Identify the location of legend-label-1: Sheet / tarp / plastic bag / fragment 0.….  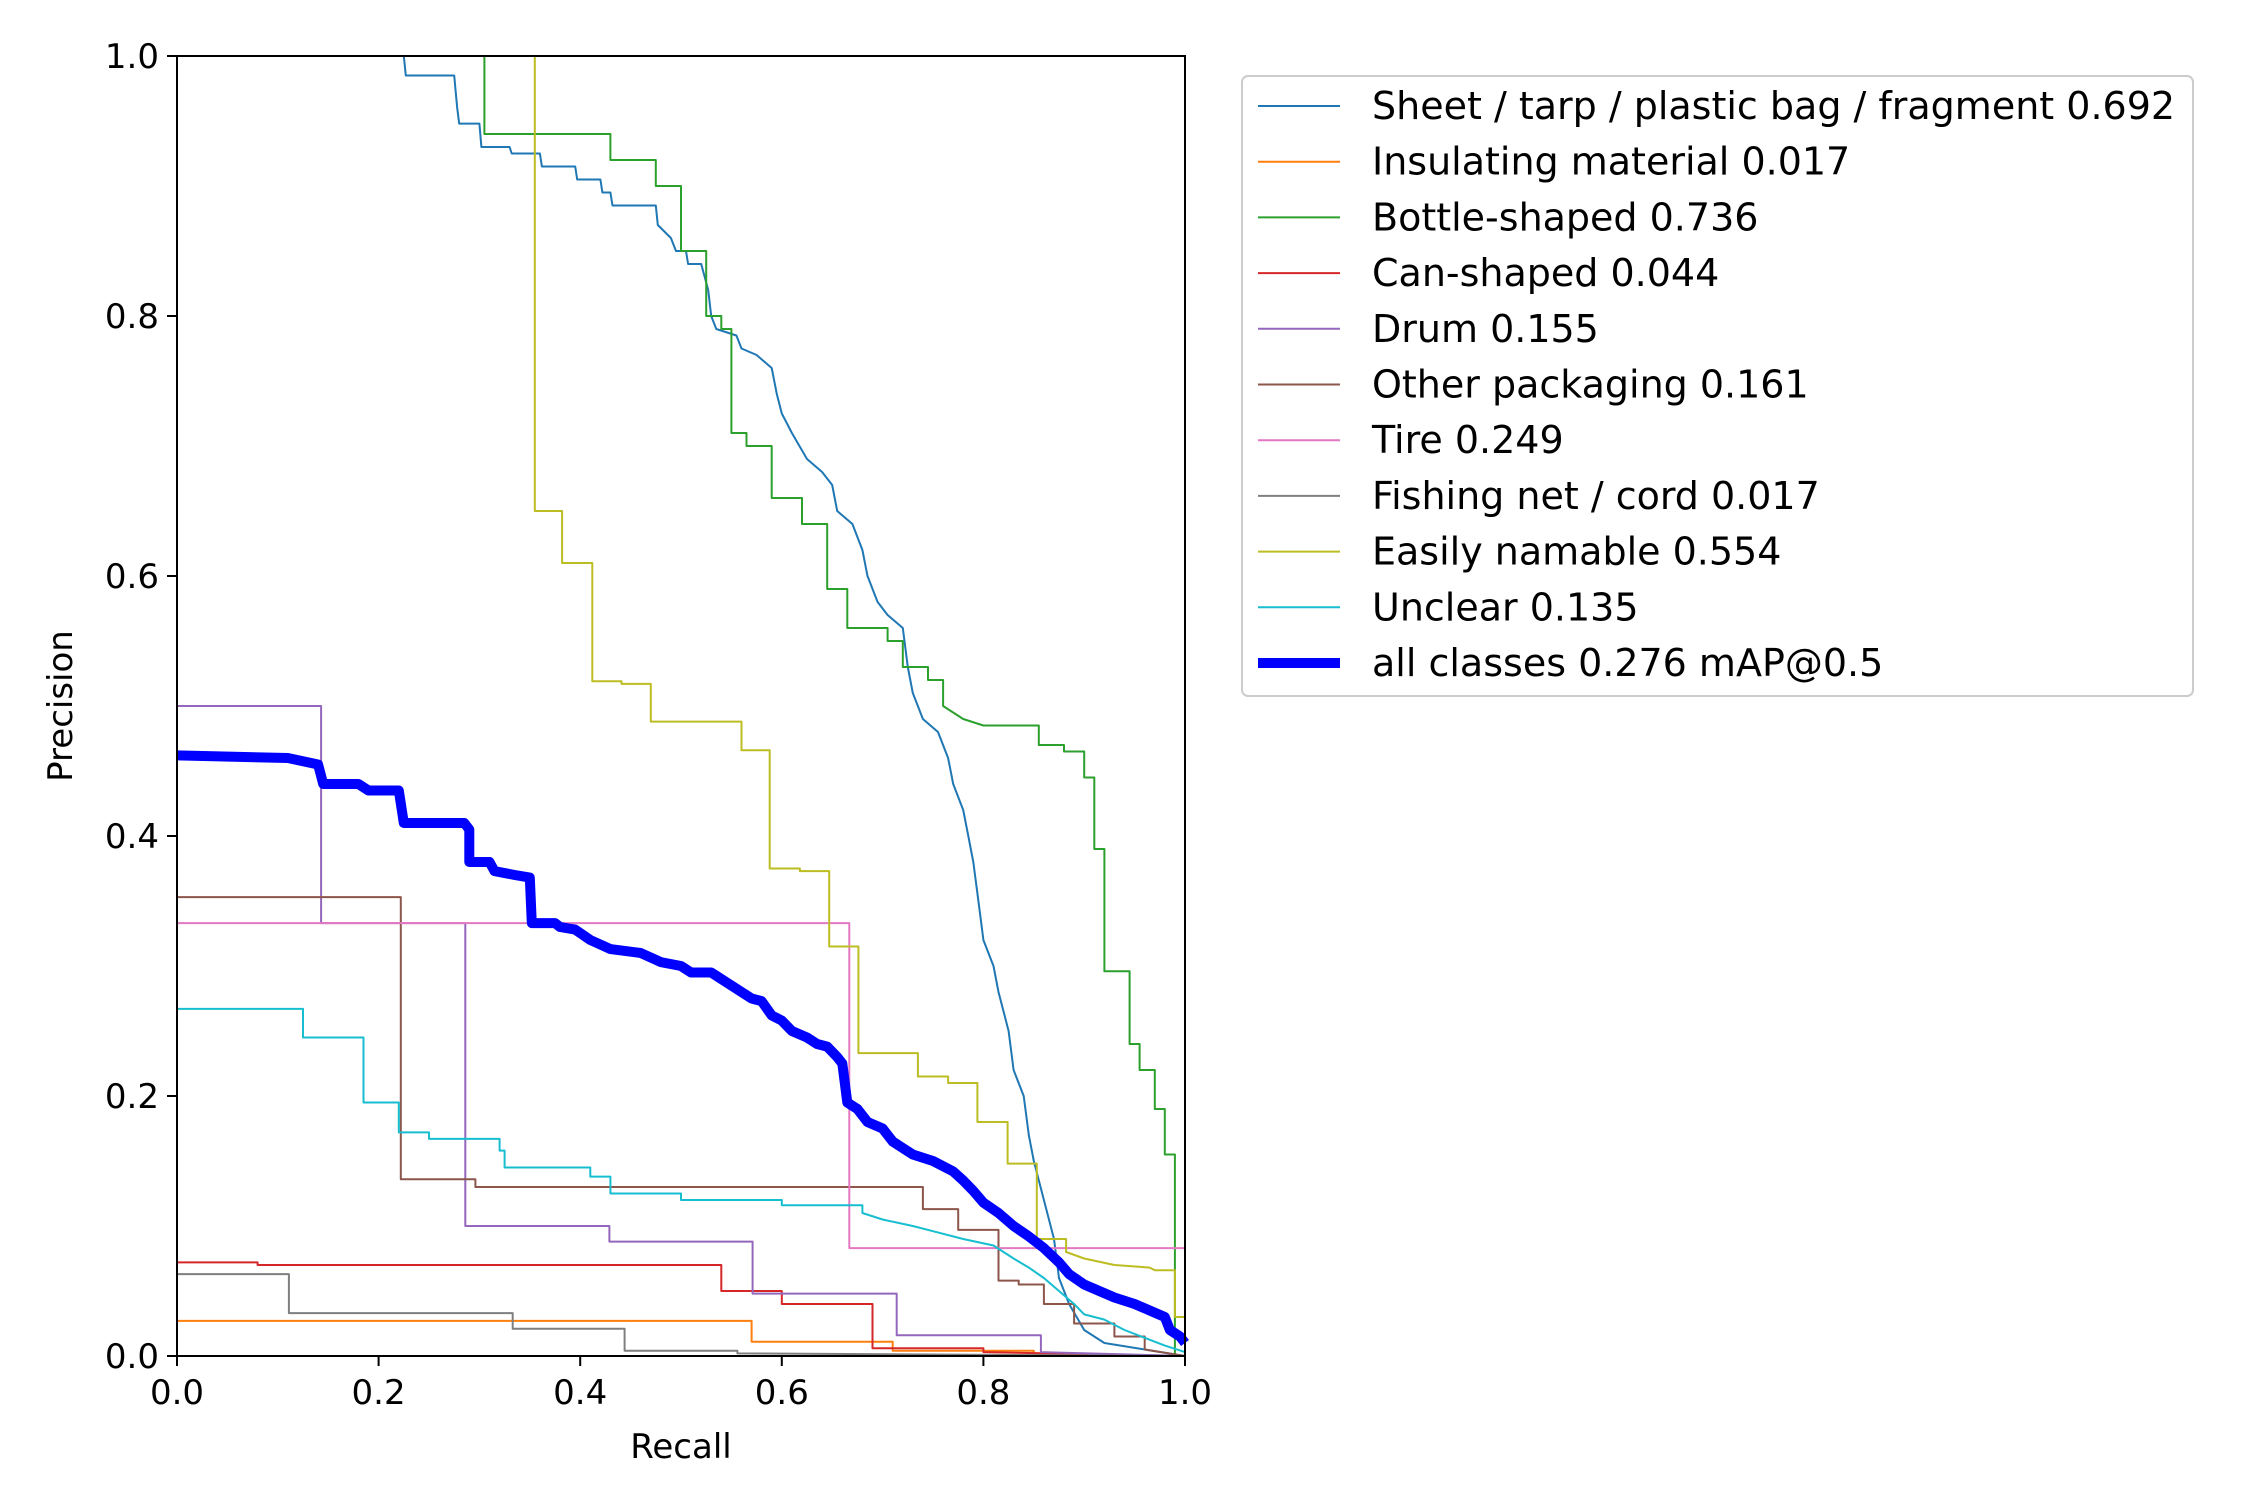
(1773, 106).